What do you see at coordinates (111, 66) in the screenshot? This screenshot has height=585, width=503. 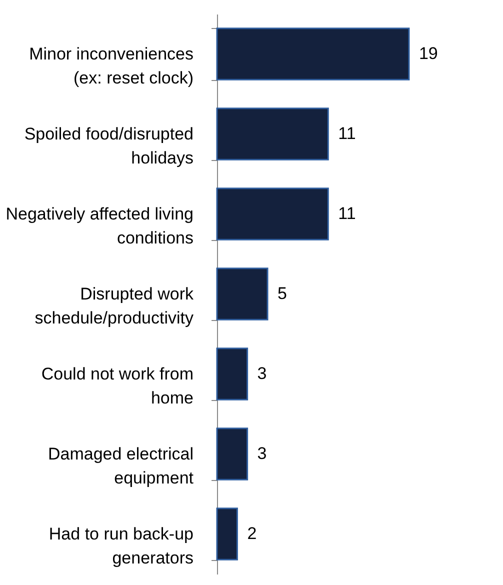 I see `y-tick-label: Minor inconveniences (ex: reset clock)` at bounding box center [111, 66].